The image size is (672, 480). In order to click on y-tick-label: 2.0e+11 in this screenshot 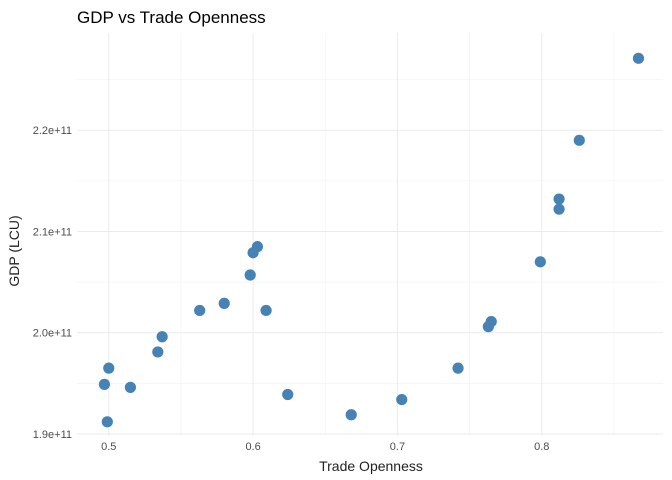, I will do `click(52, 334)`.